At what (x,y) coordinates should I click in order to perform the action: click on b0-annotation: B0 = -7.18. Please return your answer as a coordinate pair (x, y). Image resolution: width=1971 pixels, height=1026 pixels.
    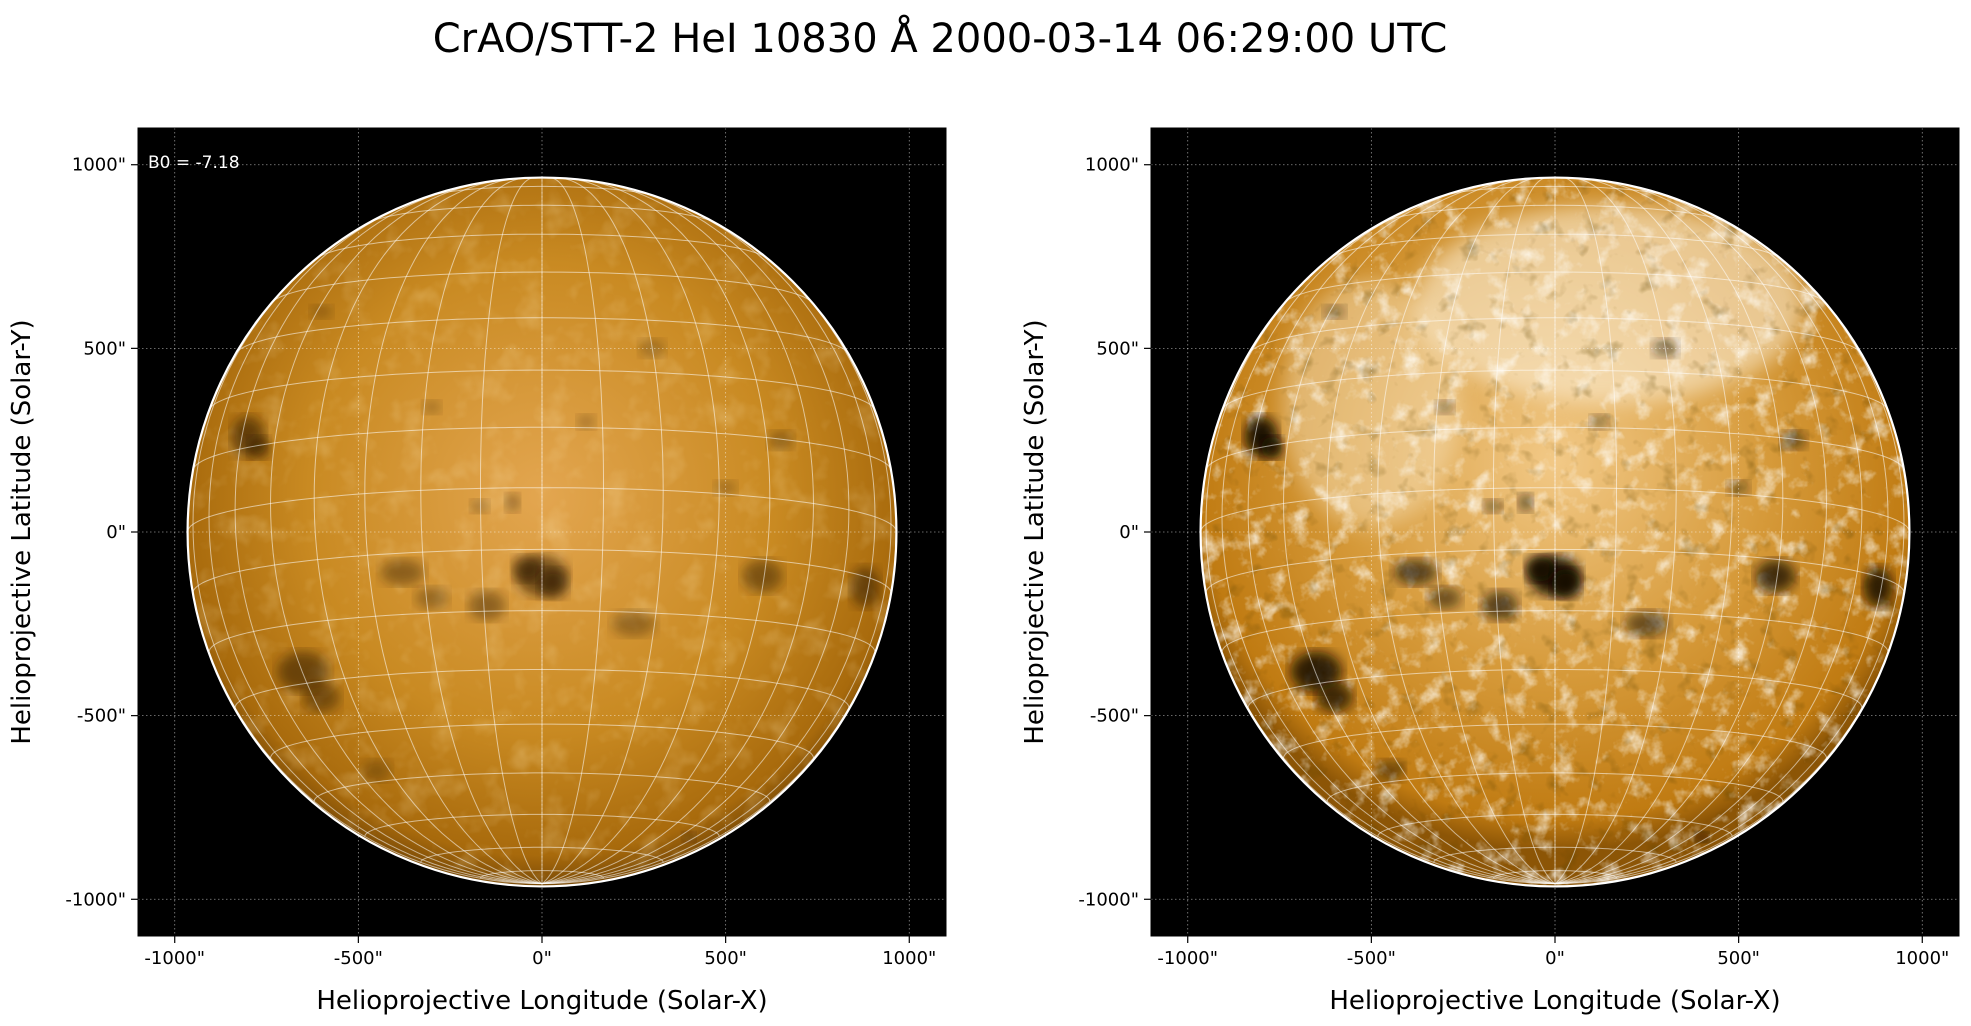
    Looking at the image, I should click on (194, 163).